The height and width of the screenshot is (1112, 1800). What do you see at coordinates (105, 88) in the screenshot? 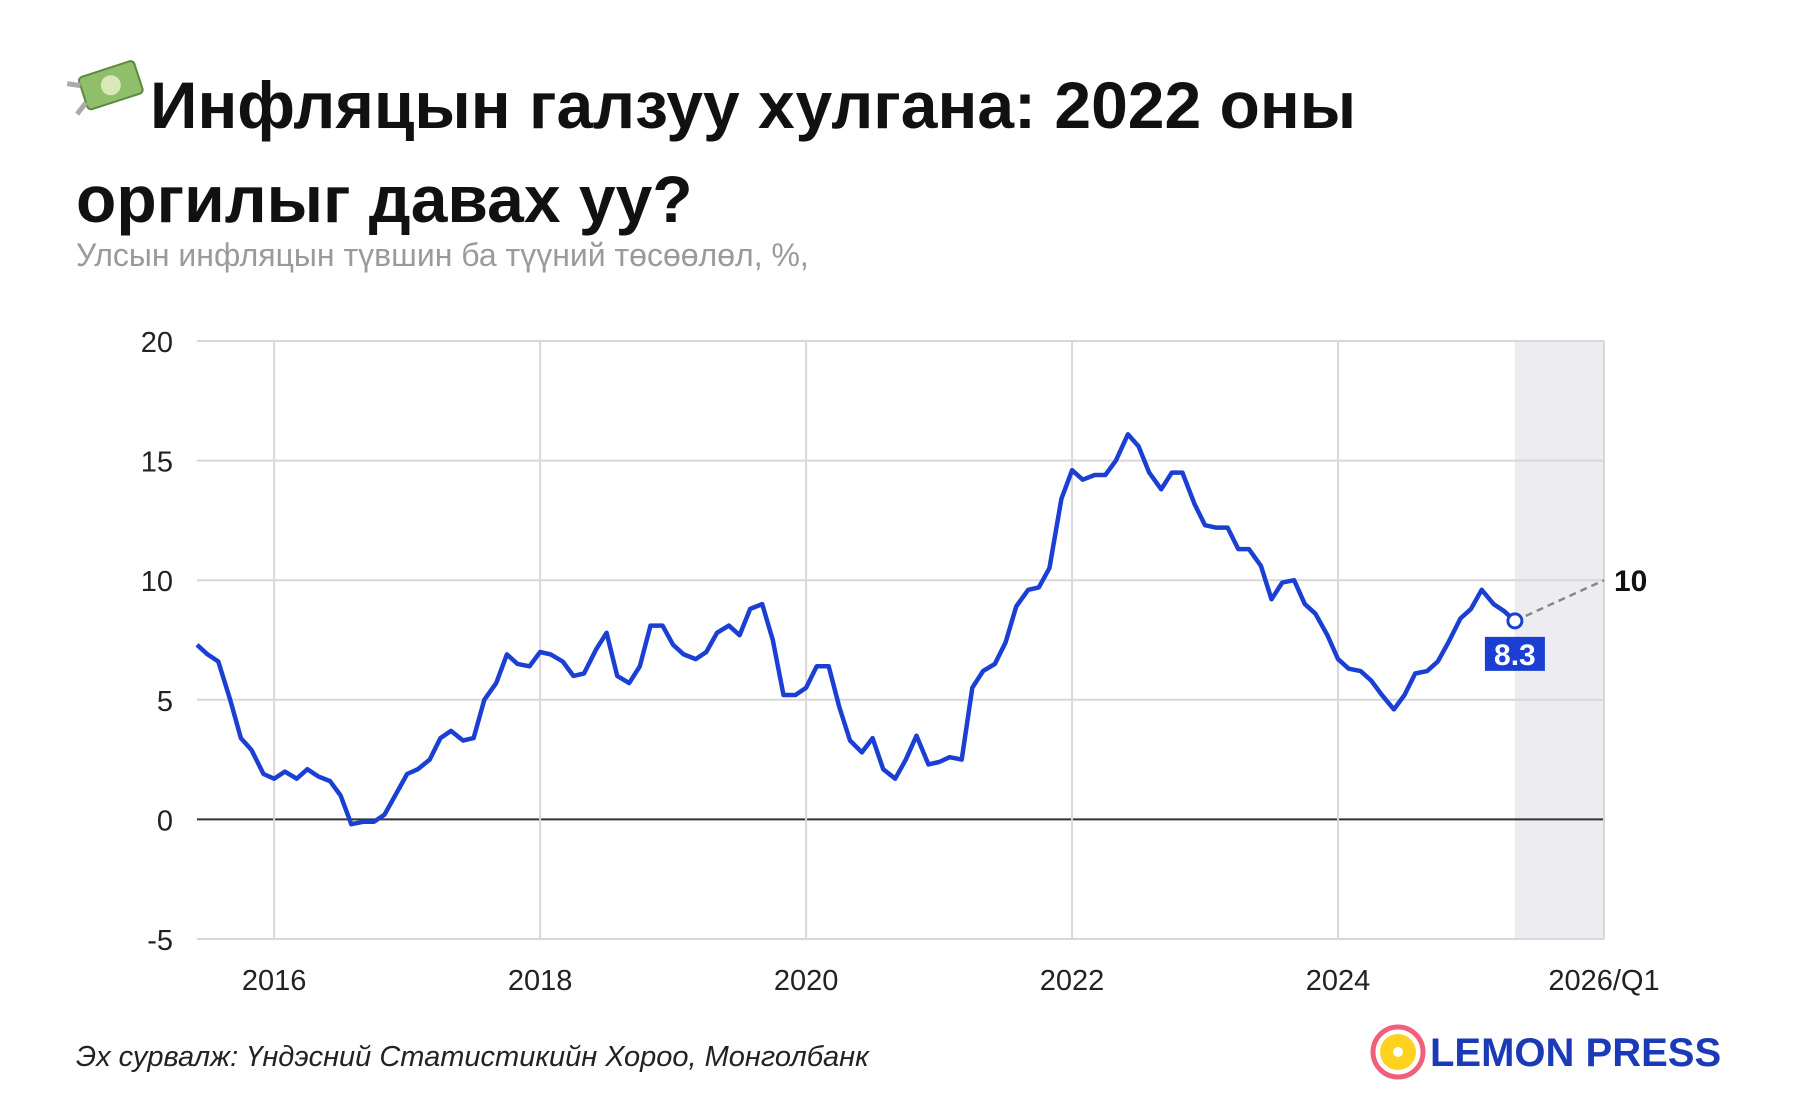
I see `money-icon` at bounding box center [105, 88].